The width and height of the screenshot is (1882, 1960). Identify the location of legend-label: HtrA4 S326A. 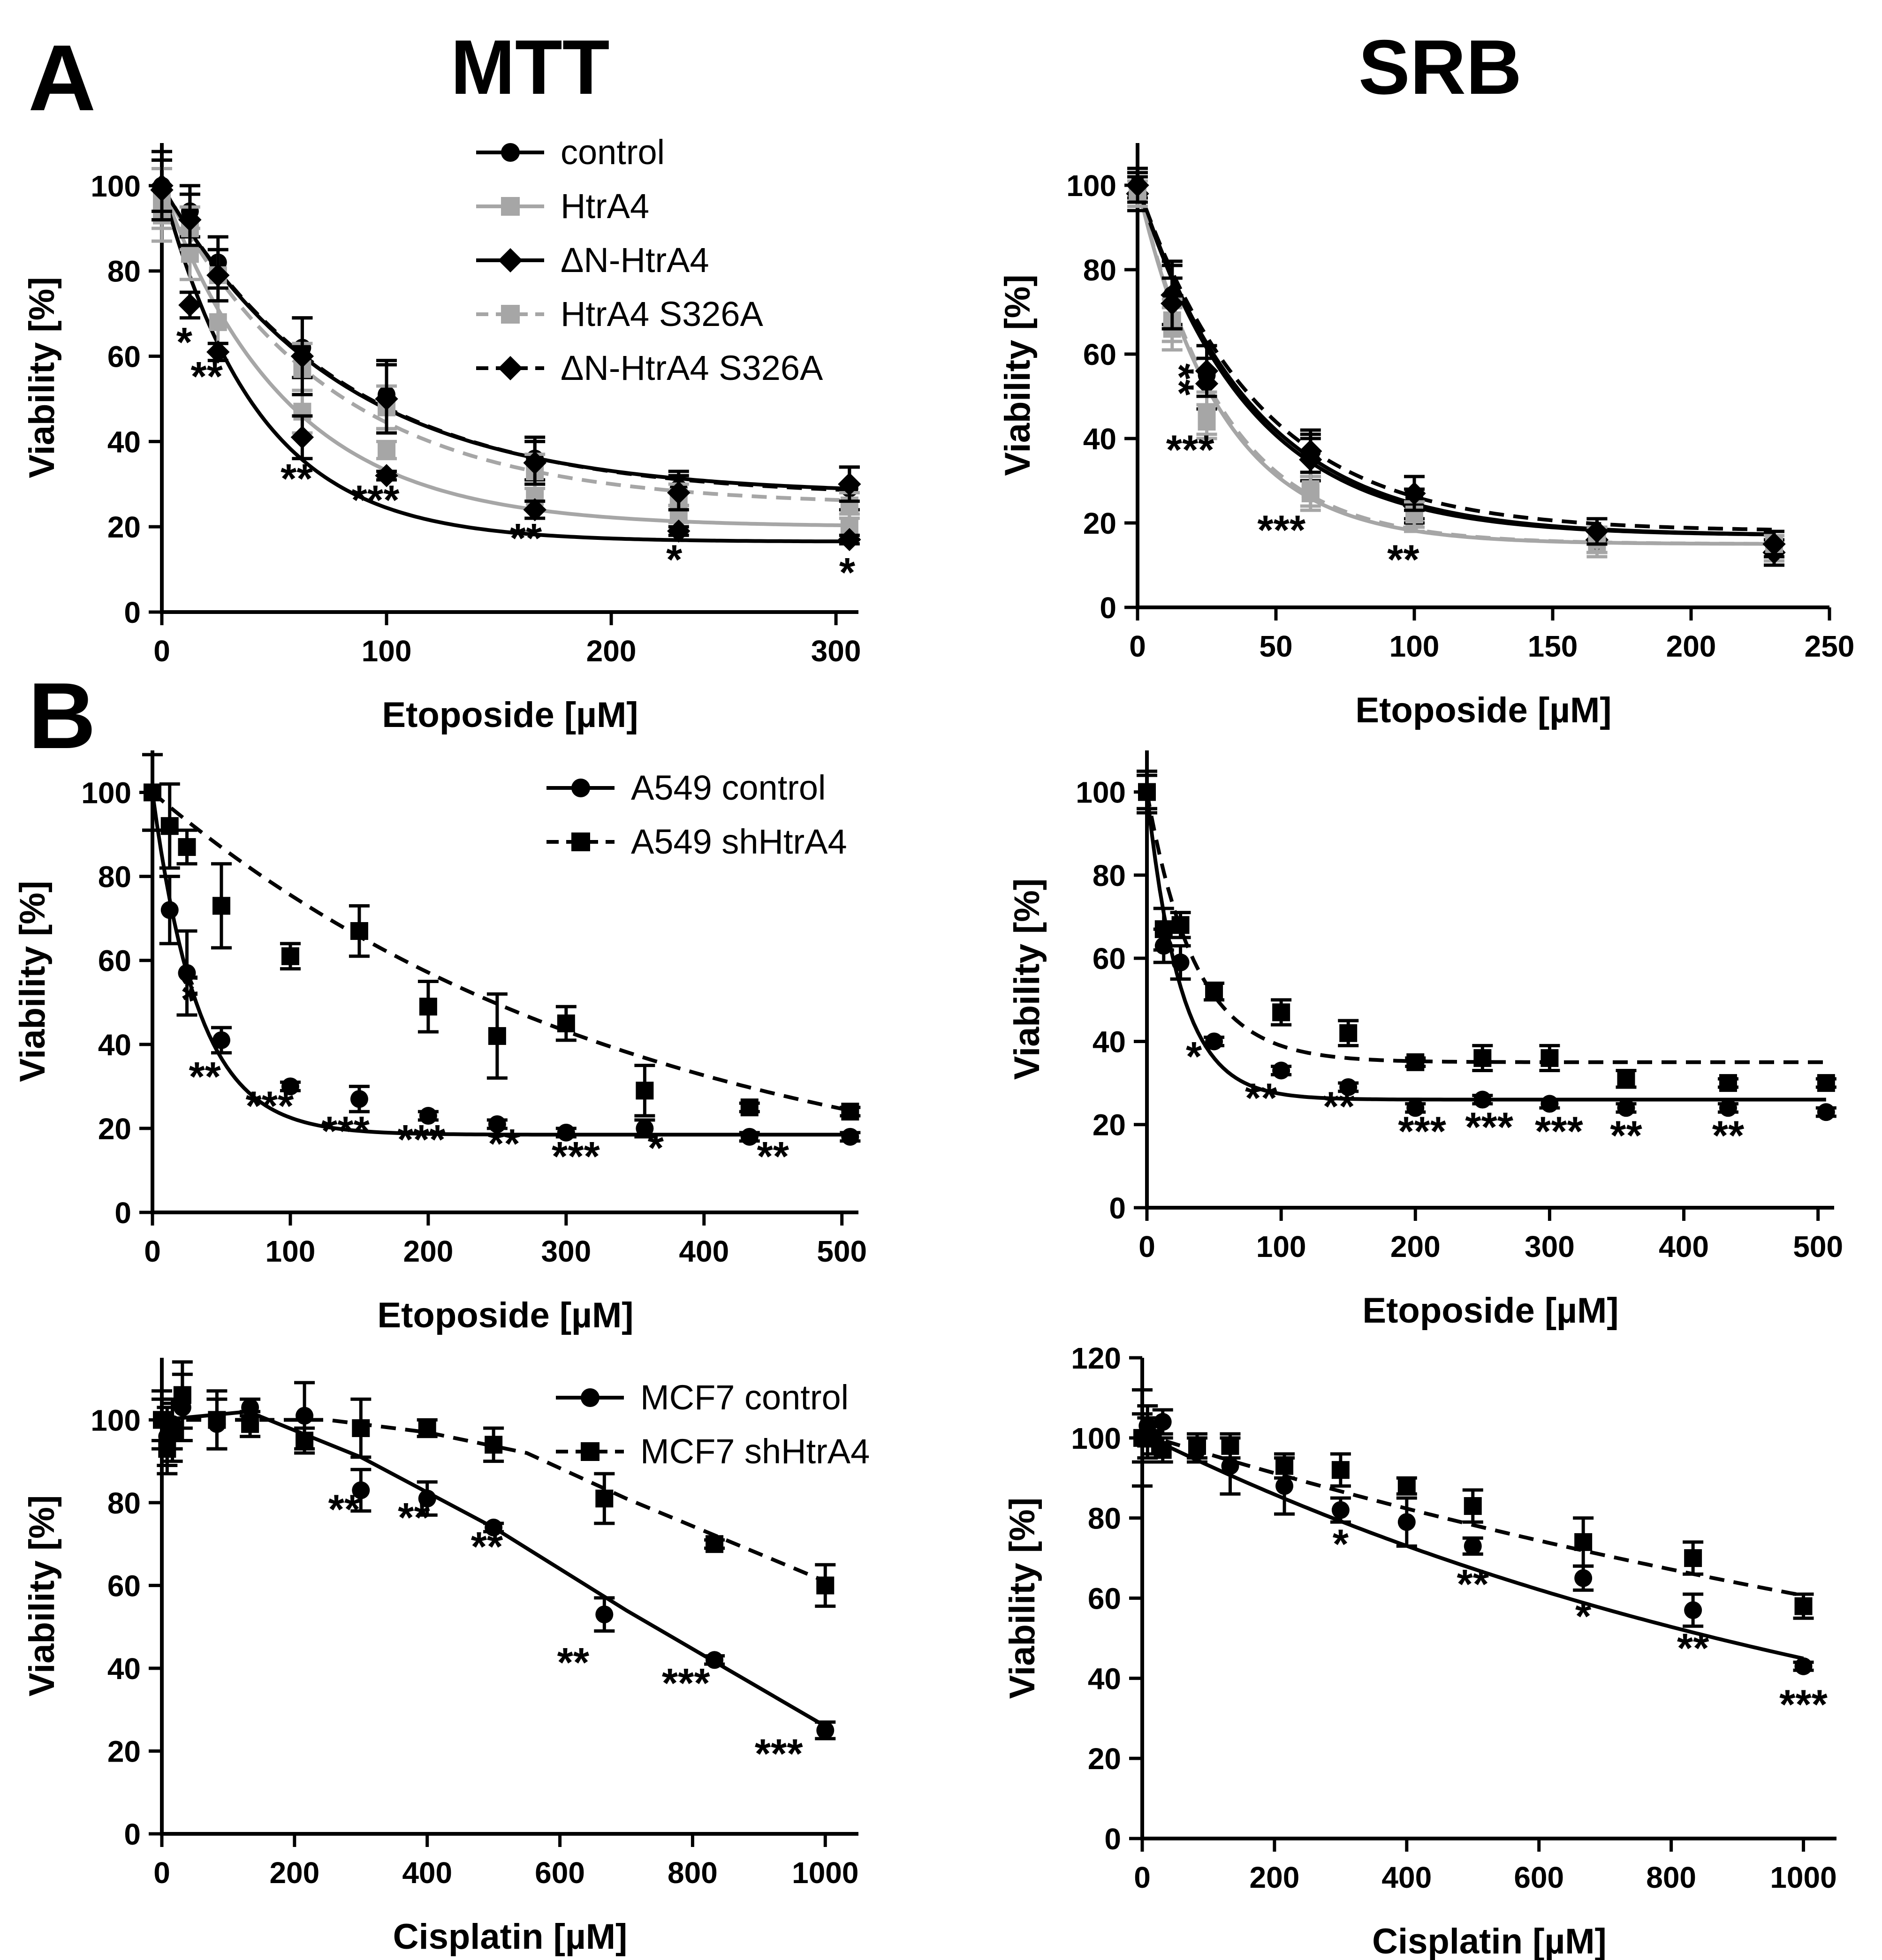
(662, 314).